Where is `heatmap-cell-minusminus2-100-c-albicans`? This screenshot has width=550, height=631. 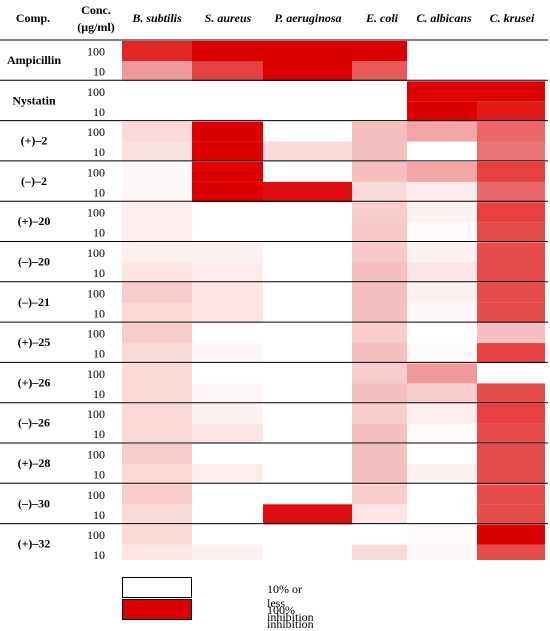
heatmap-cell-minusminus2-100-c-albicans is located at coordinates (442, 171).